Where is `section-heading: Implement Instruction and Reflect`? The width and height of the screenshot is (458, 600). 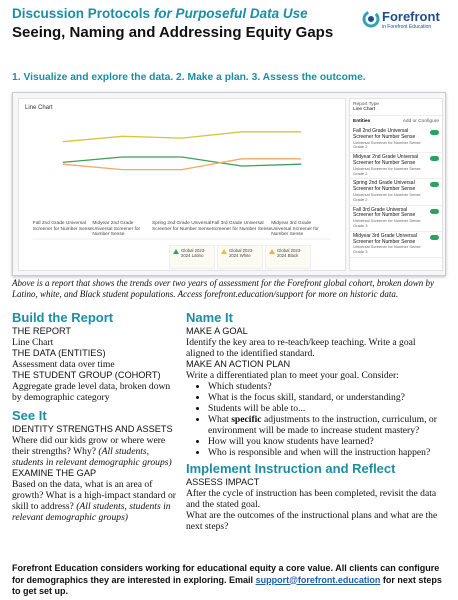
section-heading: Implement Instruction and Reflect is located at coordinates (291, 468).